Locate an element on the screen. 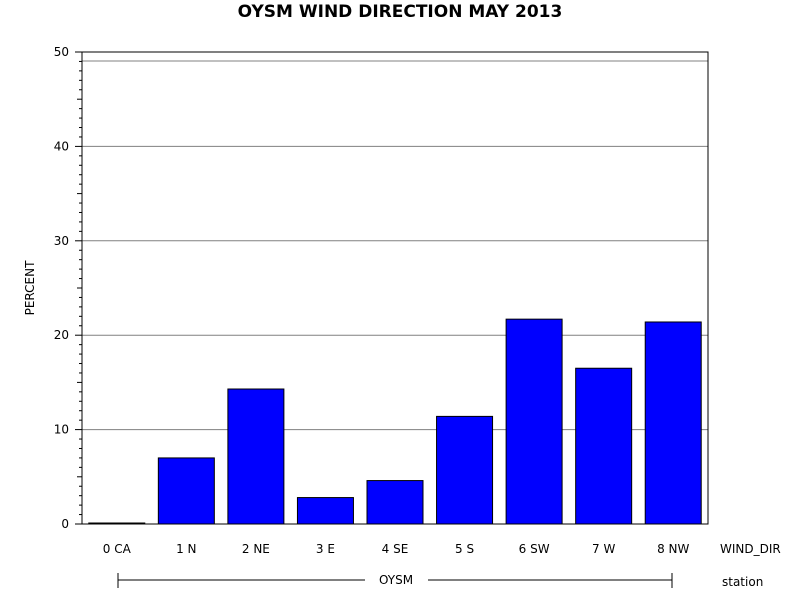 Image resolution: width=800 pixels, height=600 pixels. chart-title: OYSM WIND DIRECTION MAY 2013 is located at coordinates (400, 12).